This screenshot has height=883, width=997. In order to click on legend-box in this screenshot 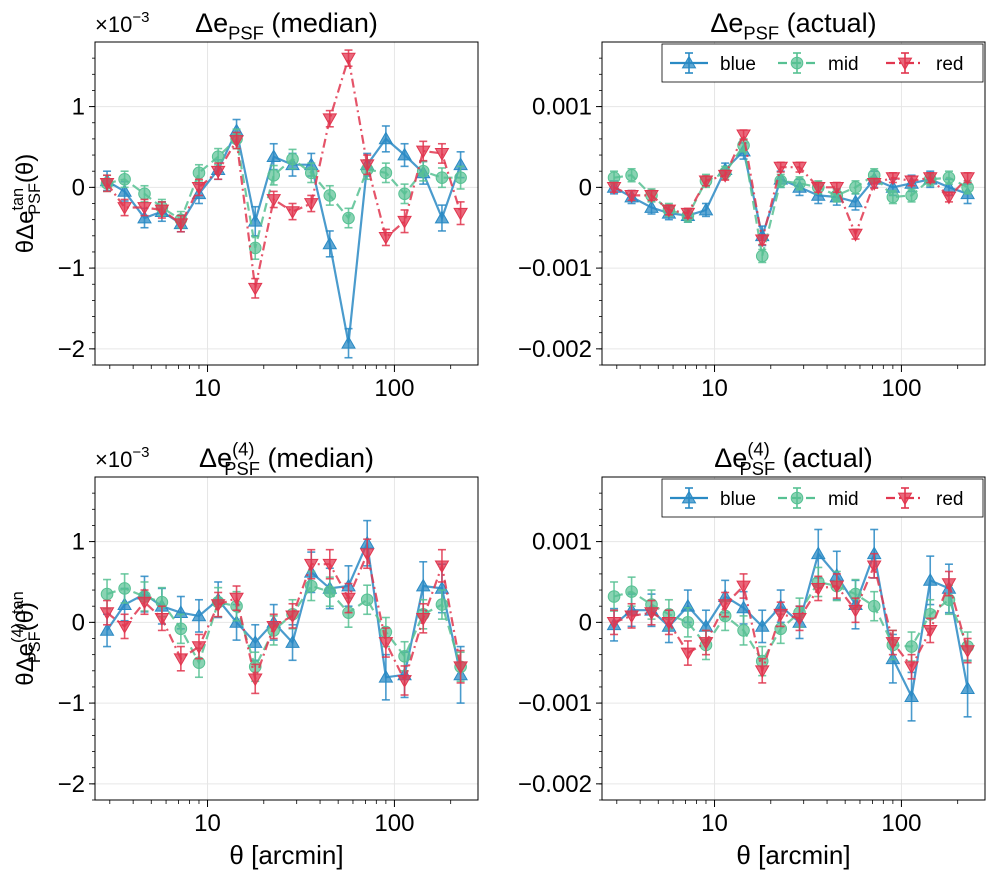, I will do `click(822, 498)`.